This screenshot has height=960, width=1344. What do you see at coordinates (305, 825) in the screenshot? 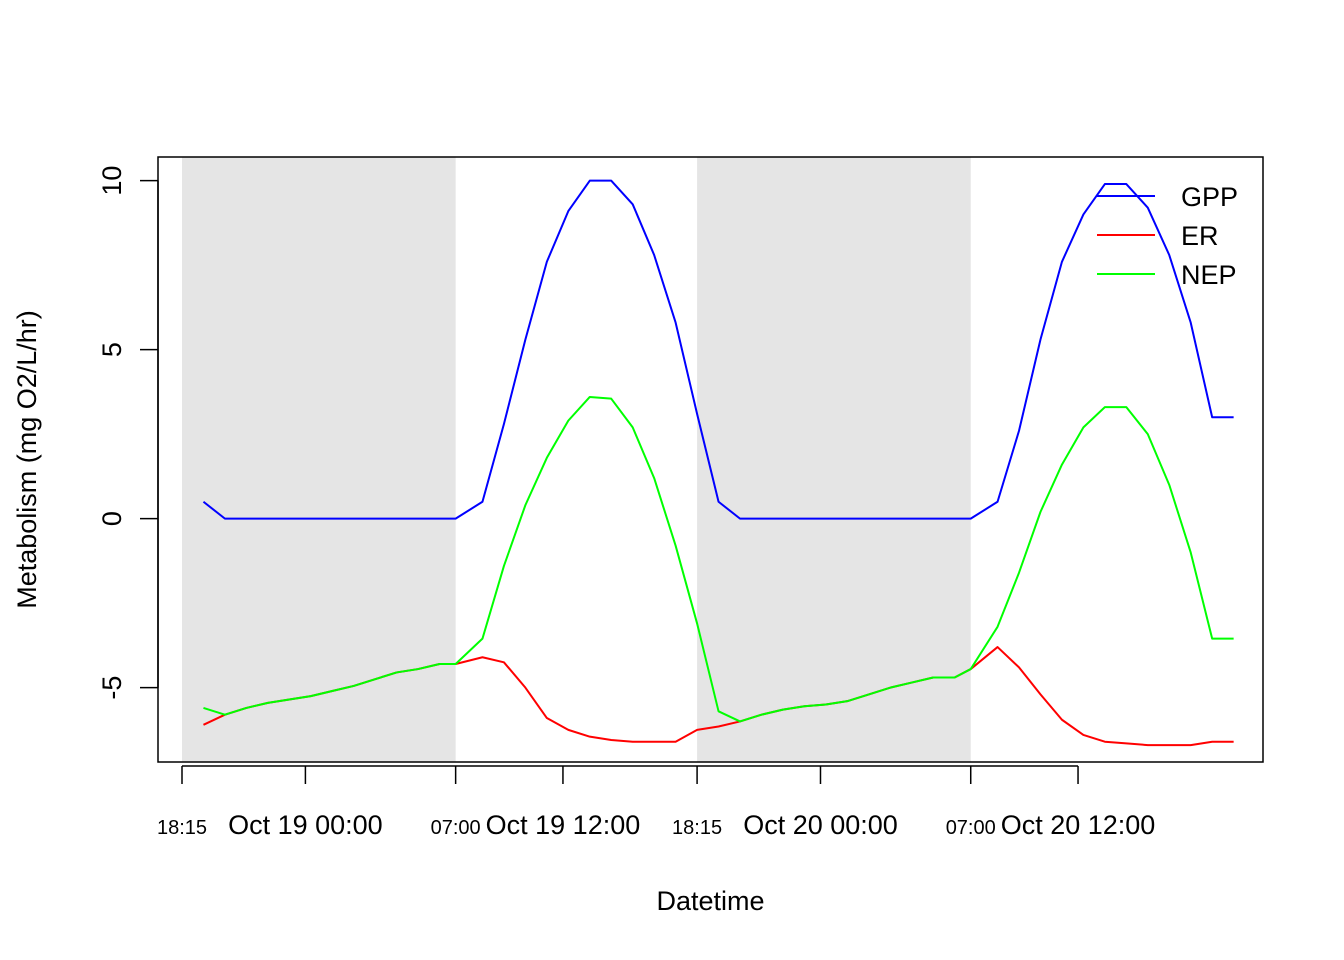
I see `x-major-tick-label-0: Oct 19 00:00` at bounding box center [305, 825].